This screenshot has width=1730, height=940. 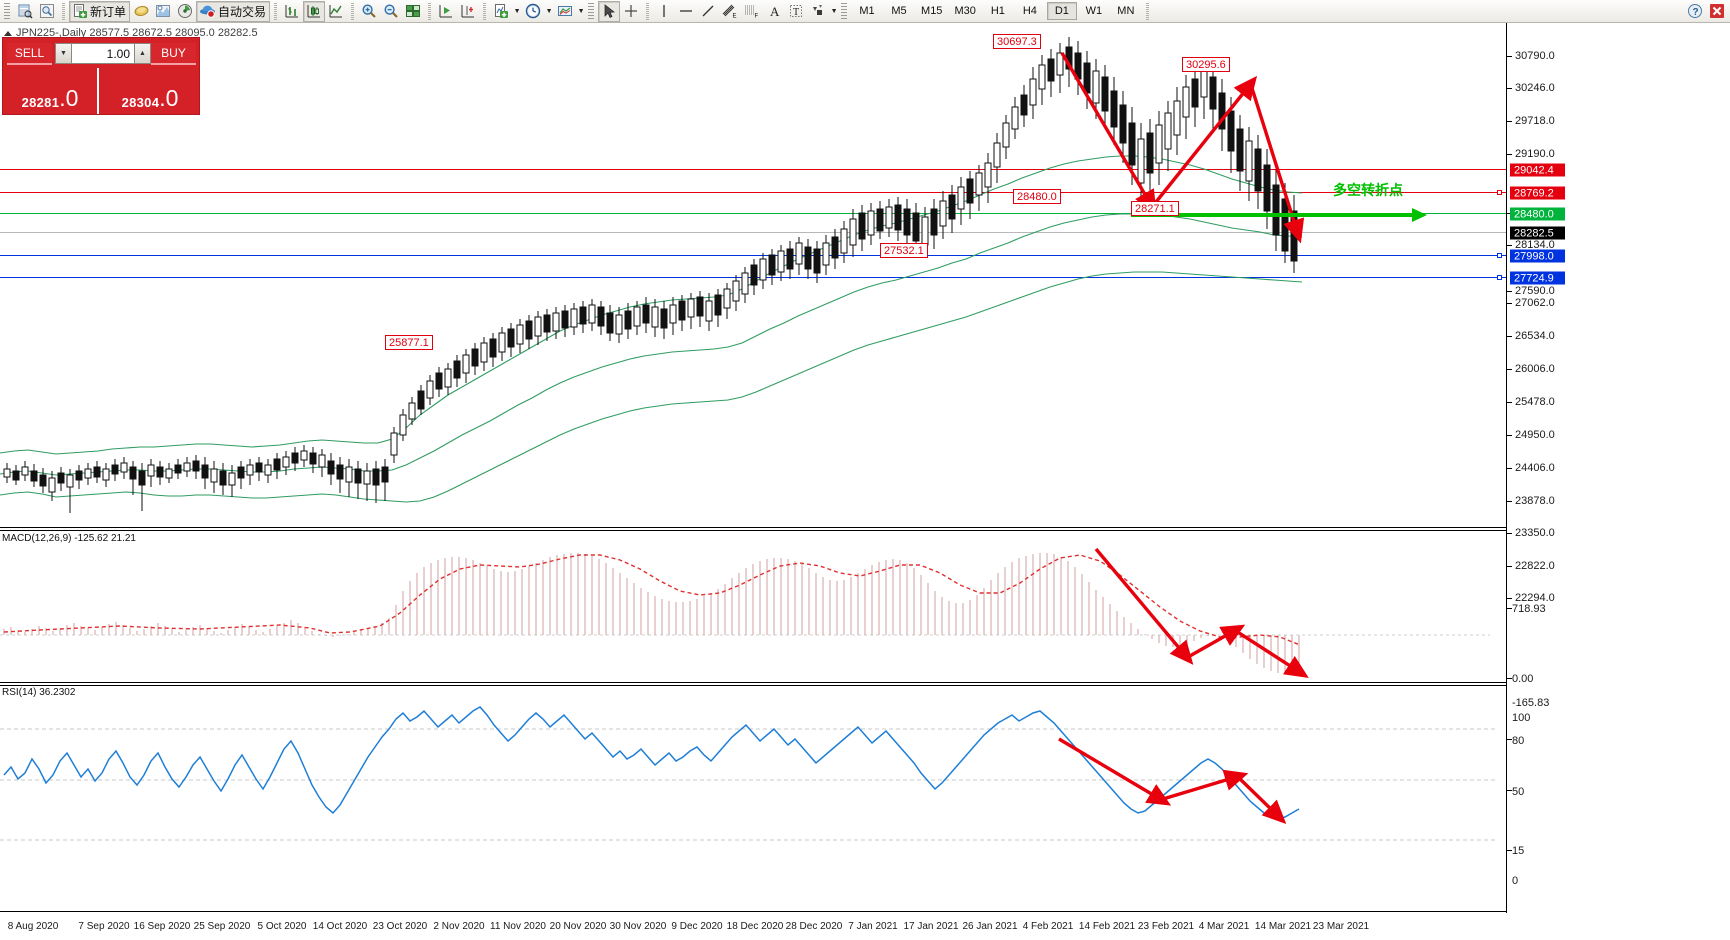 What do you see at coordinates (150, 91) in the screenshot?
I see `buy-price: 28304 .0` at bounding box center [150, 91].